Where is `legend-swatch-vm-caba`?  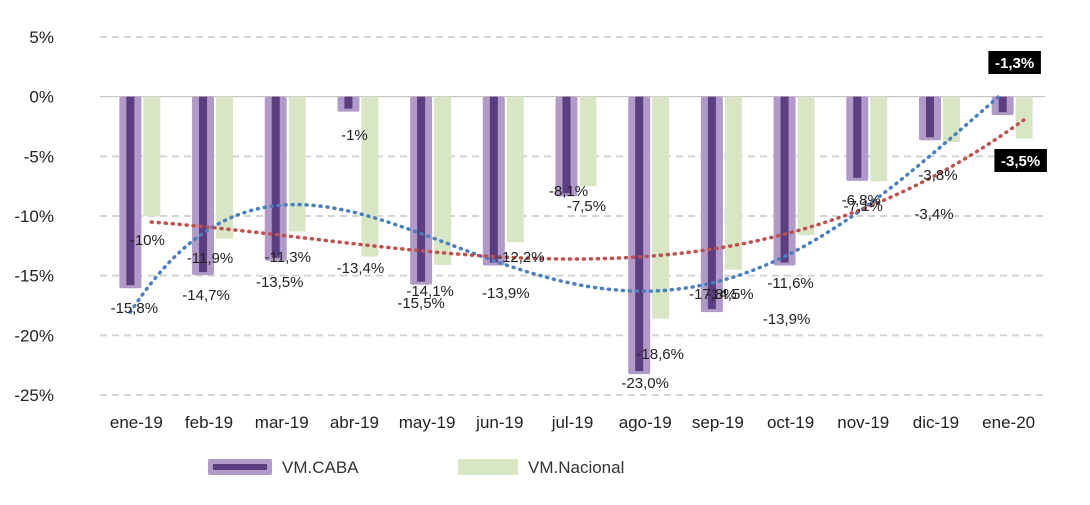 legend-swatch-vm-caba is located at coordinates (240, 467).